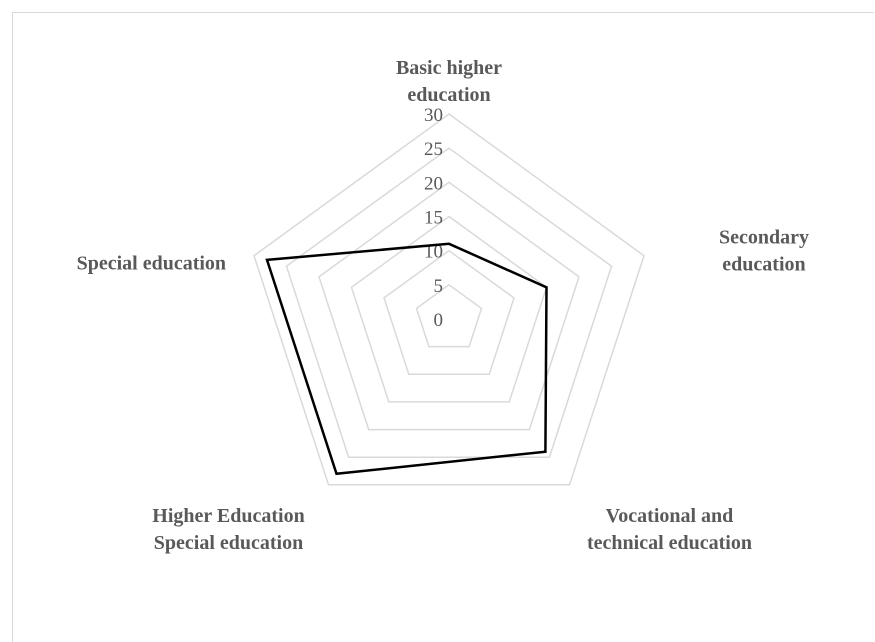 The image size is (875, 642). Describe the element at coordinates (439, 320) in the screenshot. I see `tick-label: 0` at that location.